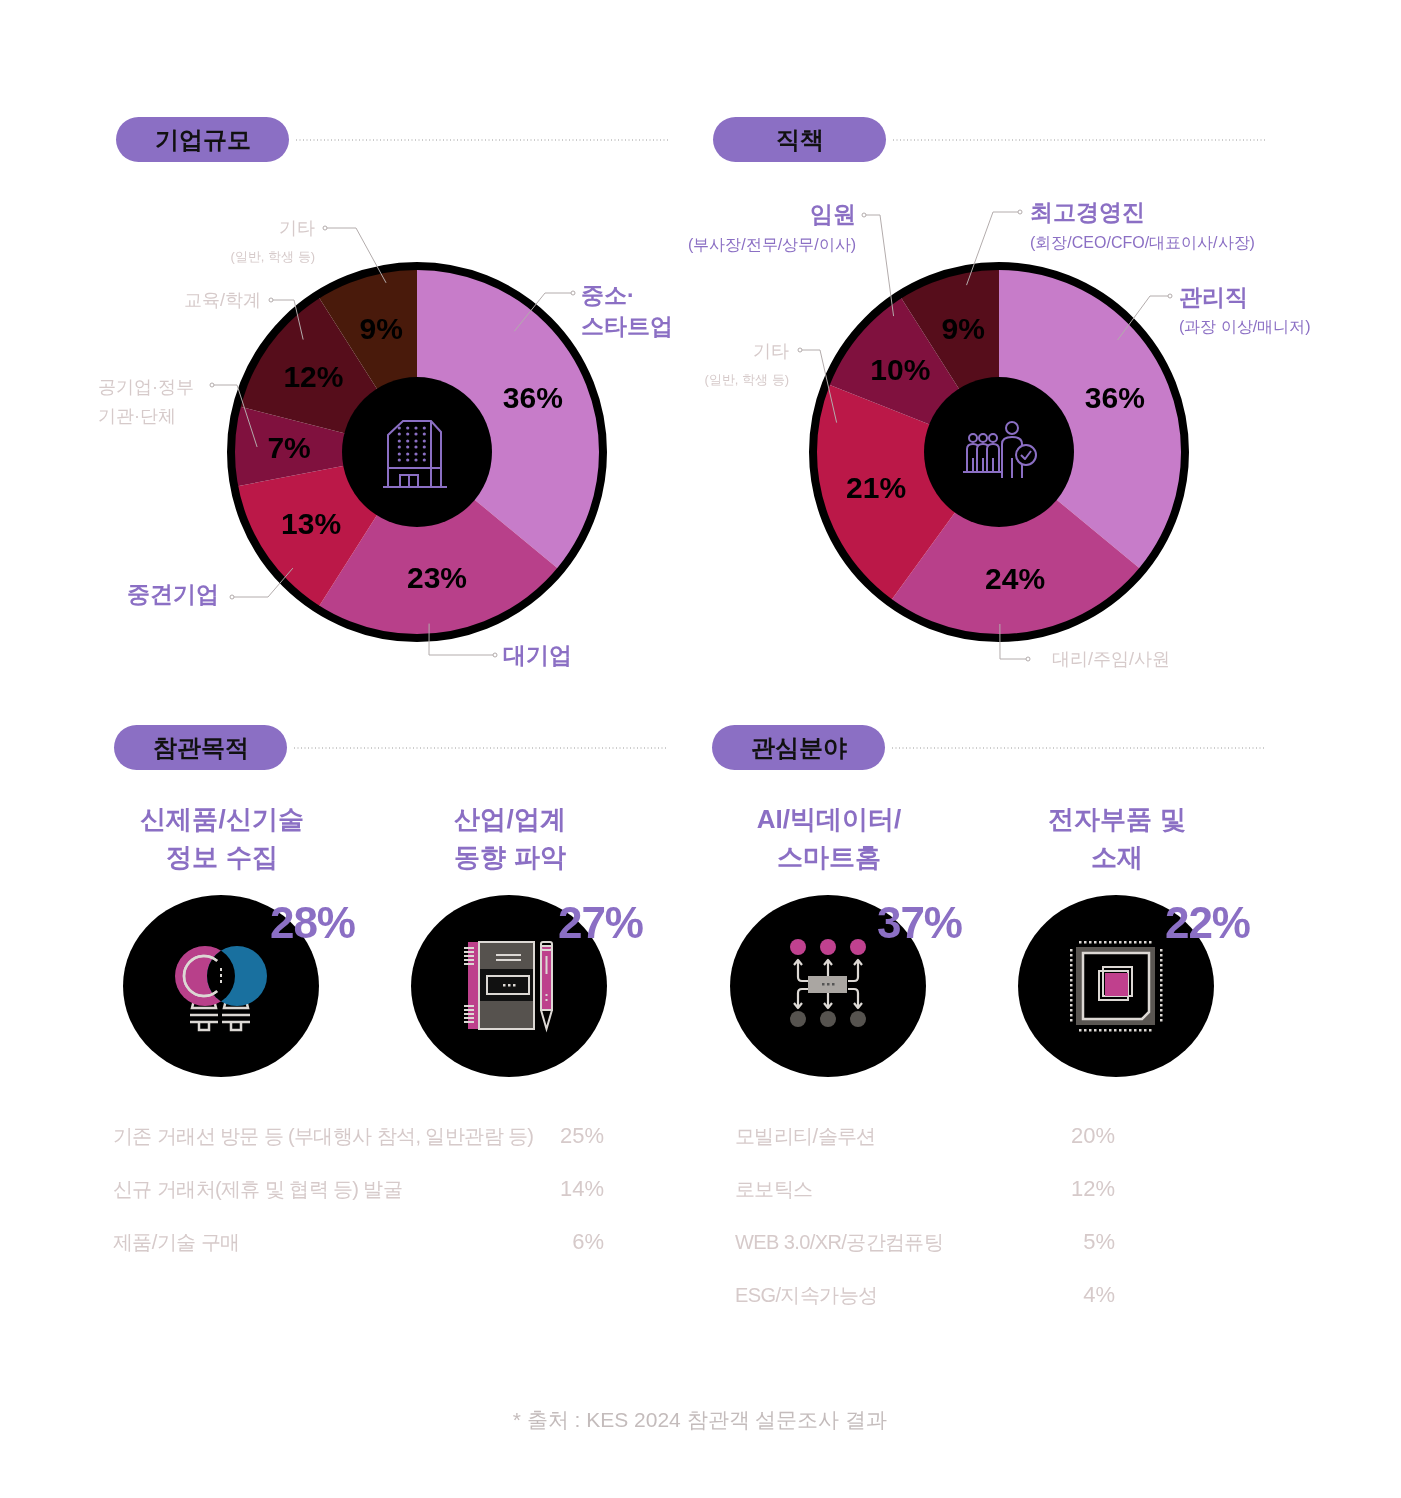  What do you see at coordinates (202, 139) in the screenshot?
I see `chart-title: 기업규모` at bounding box center [202, 139].